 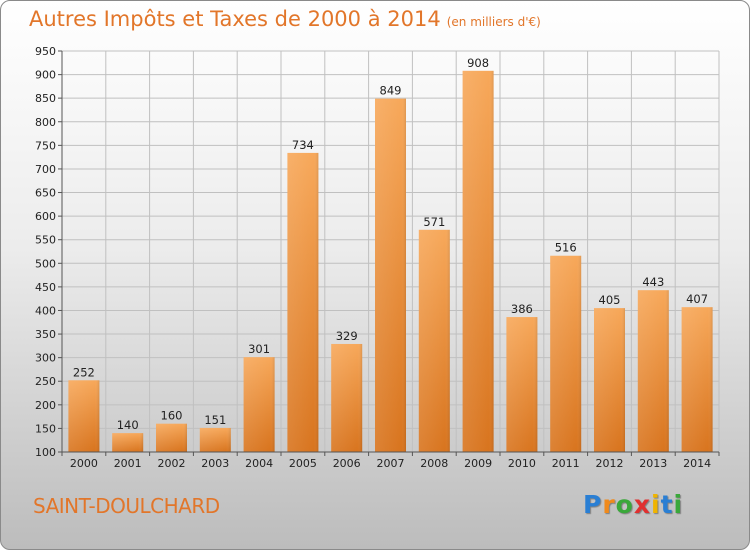 What do you see at coordinates (610, 463) in the screenshot?
I see `x-tick-label: 2012` at bounding box center [610, 463].